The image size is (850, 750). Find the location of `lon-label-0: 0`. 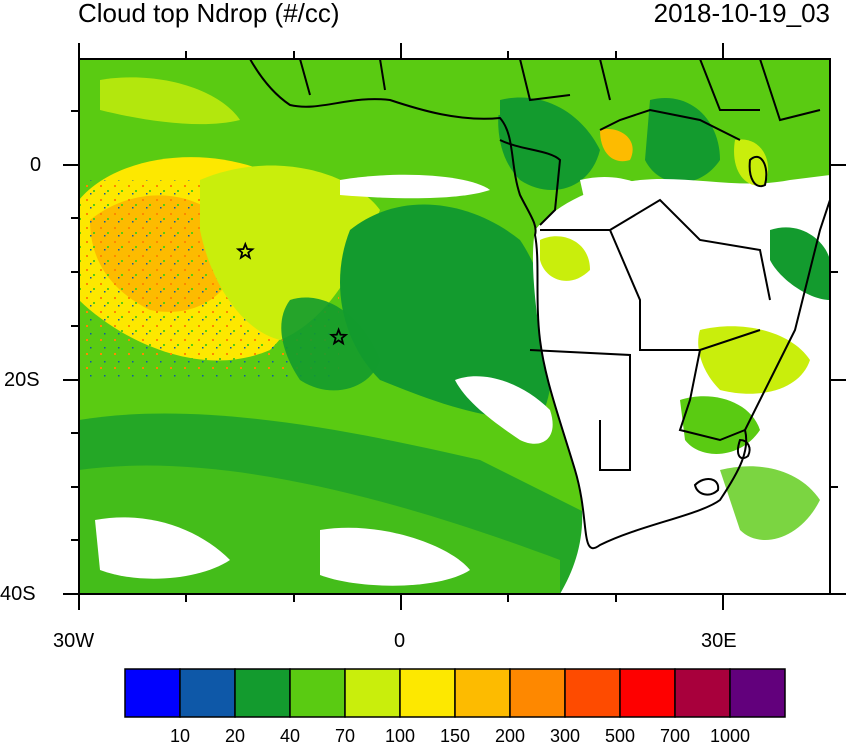

lon-label-0: 0 is located at coordinates (400, 641).